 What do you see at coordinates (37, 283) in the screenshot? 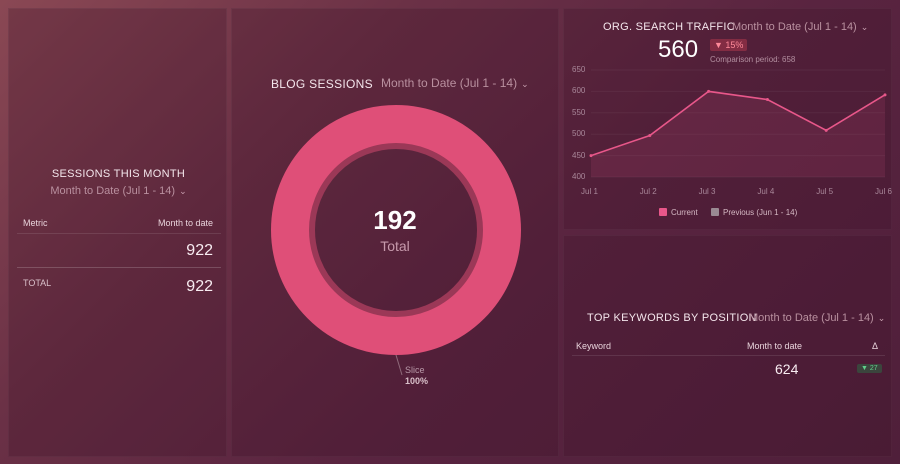
I see `total-label: TOTAL` at bounding box center [37, 283].